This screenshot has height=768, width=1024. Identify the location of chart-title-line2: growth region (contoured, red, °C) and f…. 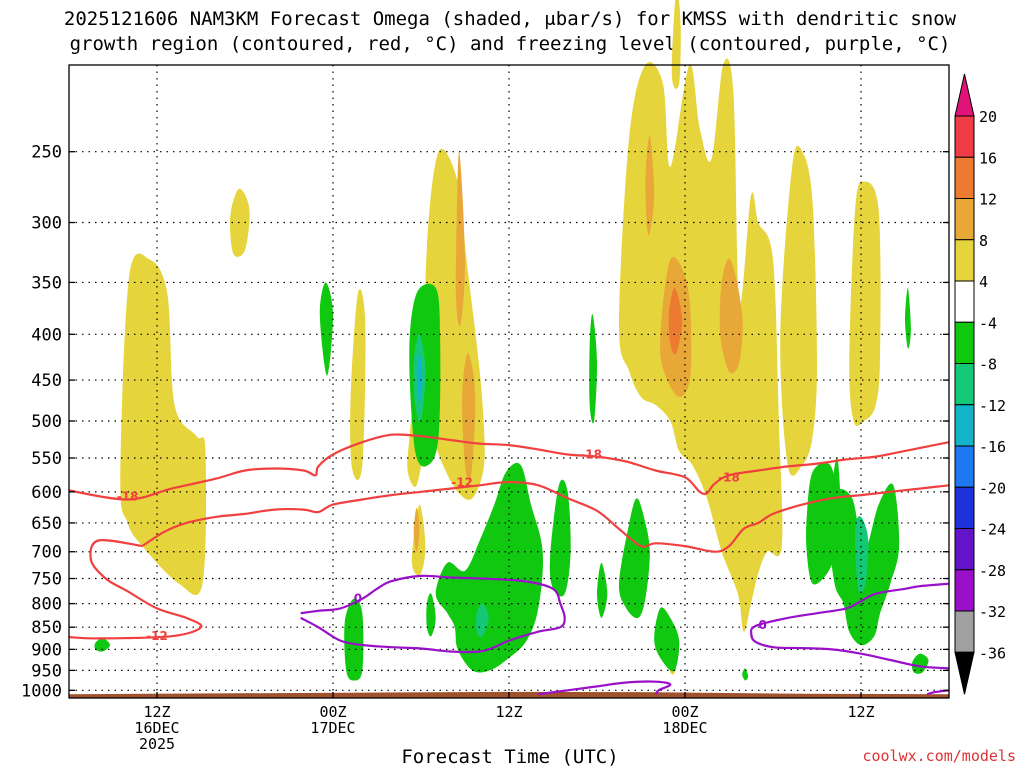
(510, 44).